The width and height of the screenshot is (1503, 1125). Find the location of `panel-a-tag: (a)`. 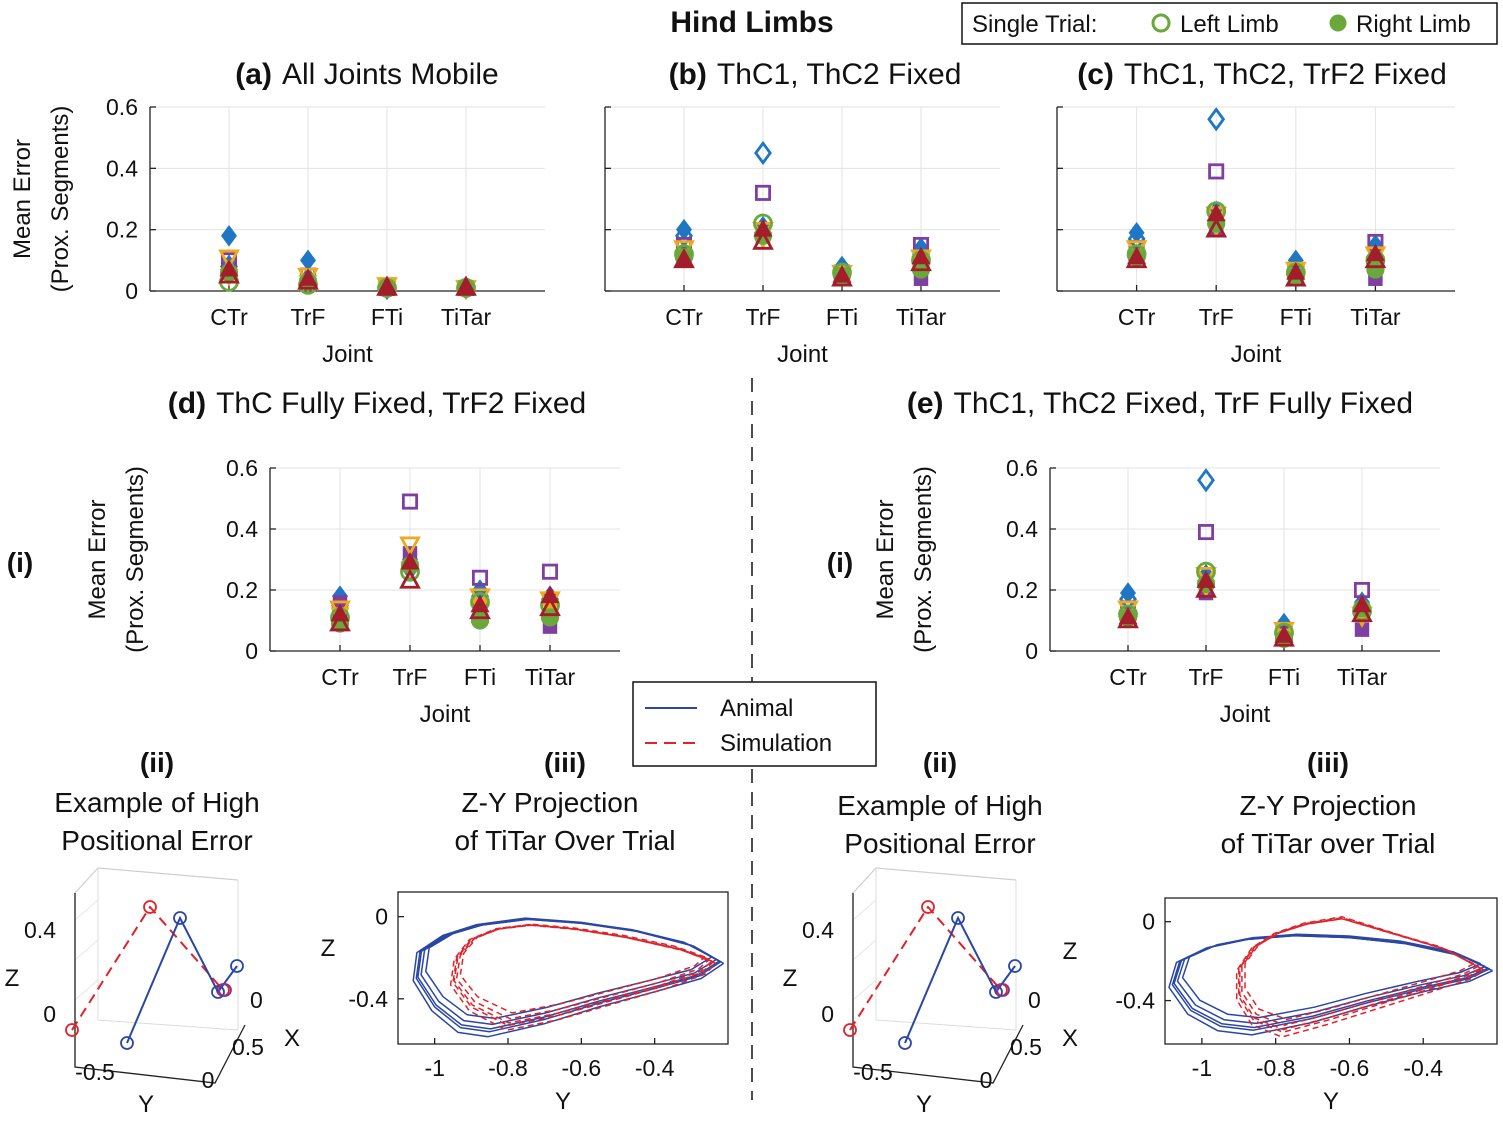

panel-a-tag: (a) is located at coordinates (253, 74).